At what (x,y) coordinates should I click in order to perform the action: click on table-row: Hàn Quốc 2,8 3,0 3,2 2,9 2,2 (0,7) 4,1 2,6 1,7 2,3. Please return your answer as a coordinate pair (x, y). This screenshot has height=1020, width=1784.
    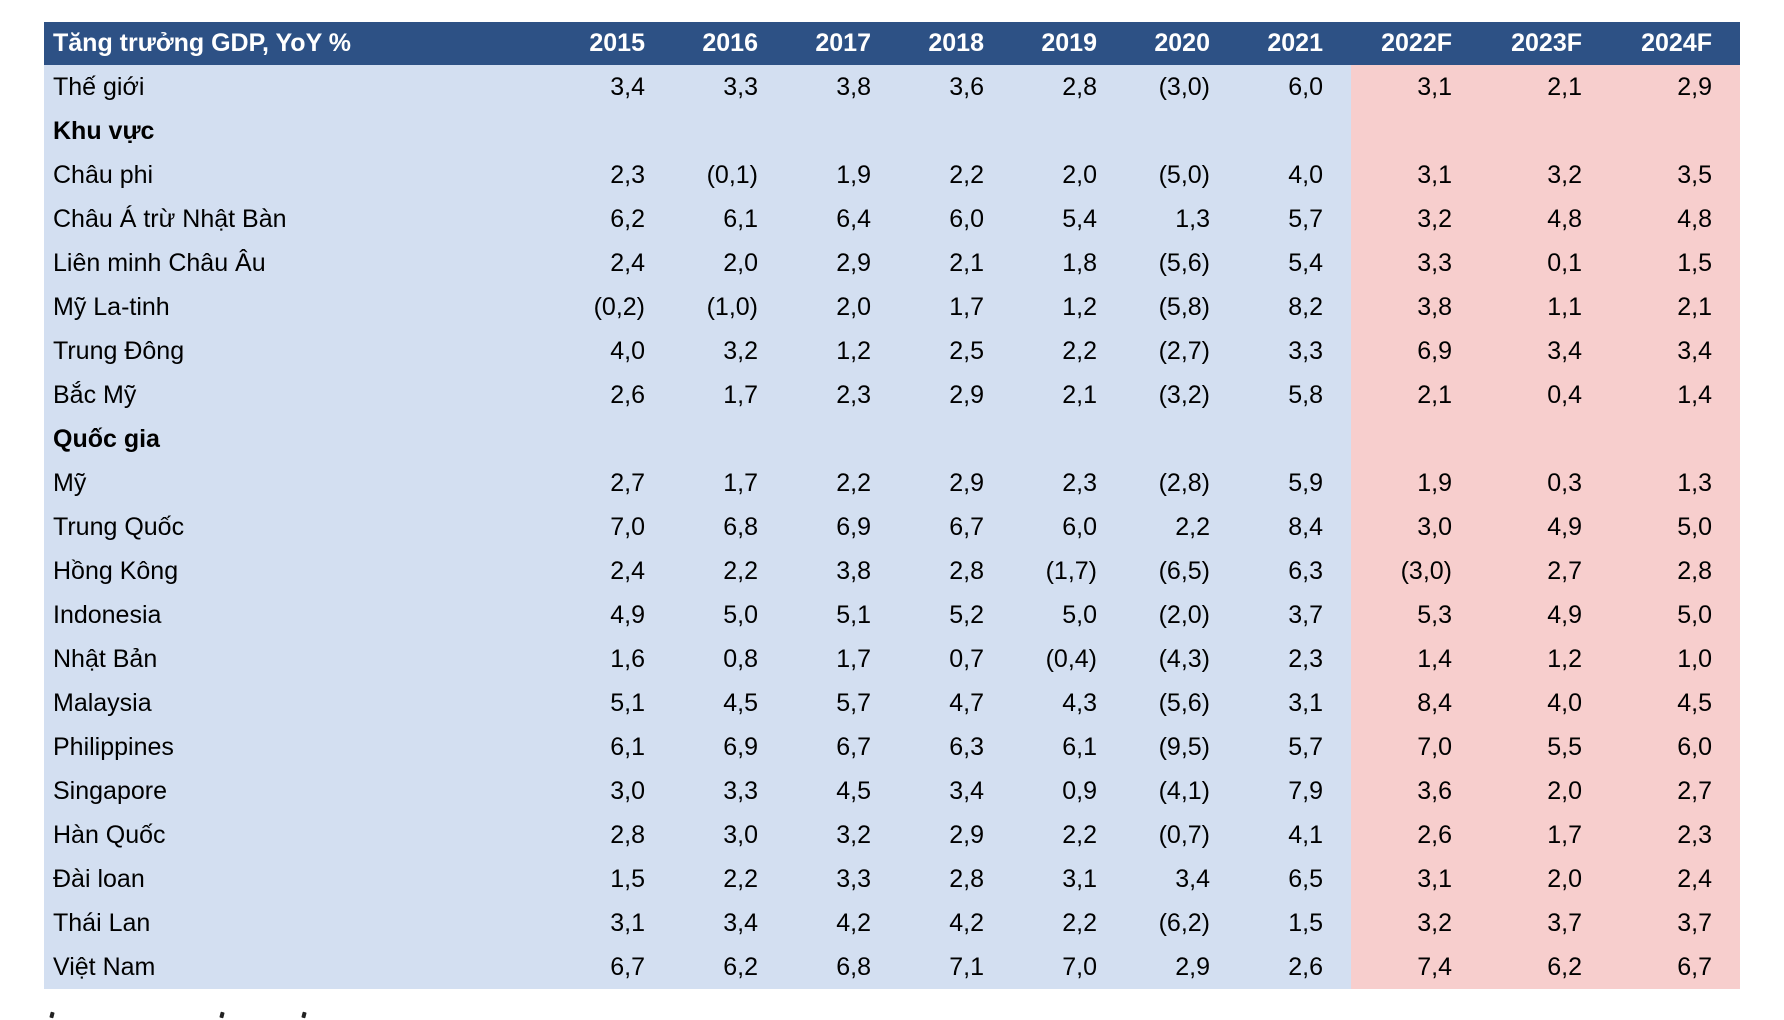
    Looking at the image, I should click on (892, 835).